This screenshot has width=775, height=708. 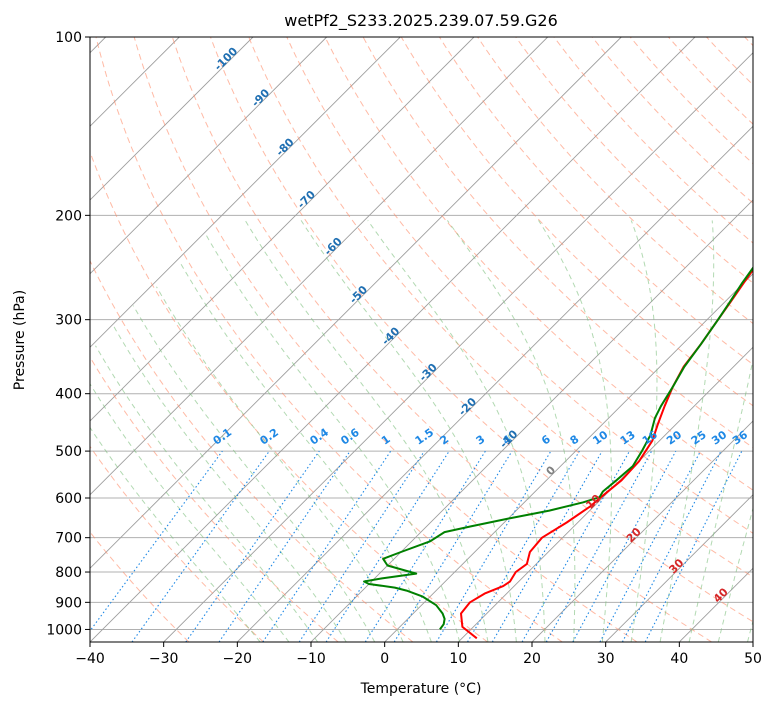 What do you see at coordinates (68, 499) in the screenshot?
I see `y-tick-label: 600` at bounding box center [68, 499].